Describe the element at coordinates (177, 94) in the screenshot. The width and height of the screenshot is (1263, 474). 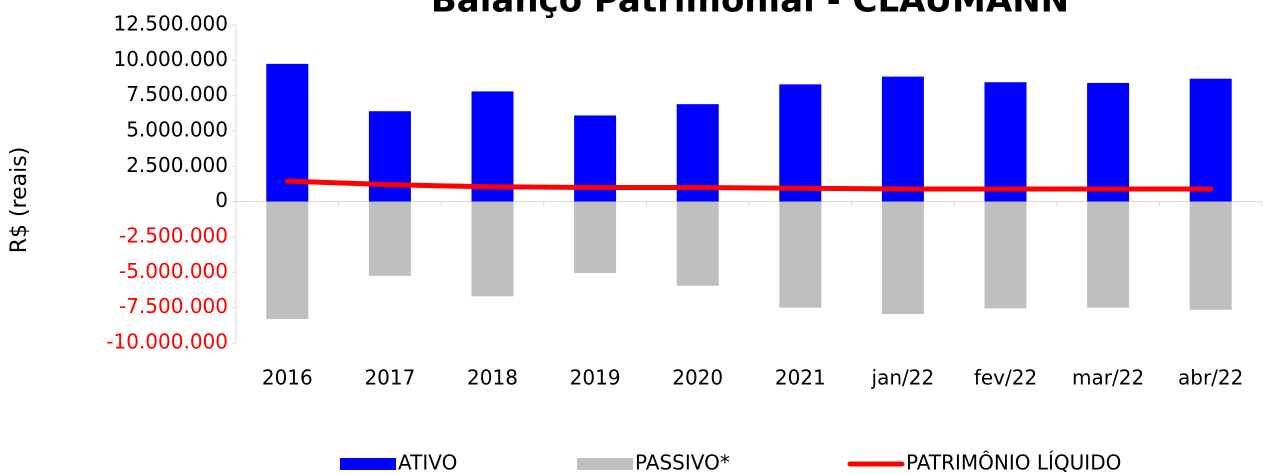
I see `y-tick-label: 7.500.000` at that location.